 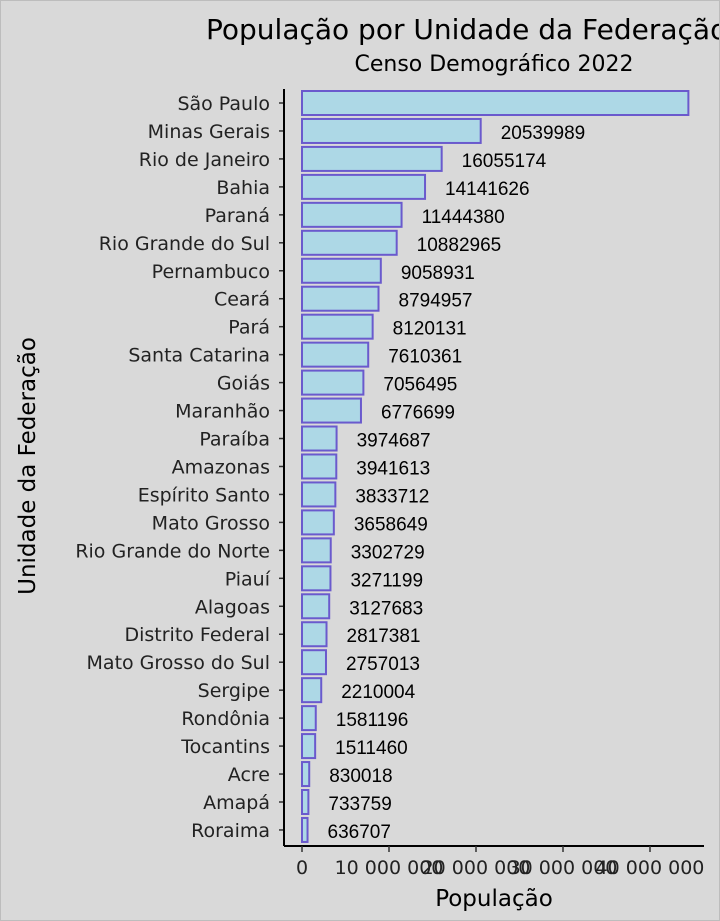 What do you see at coordinates (199, 356) in the screenshot?
I see `category-label: Santa Catarina` at bounding box center [199, 356].